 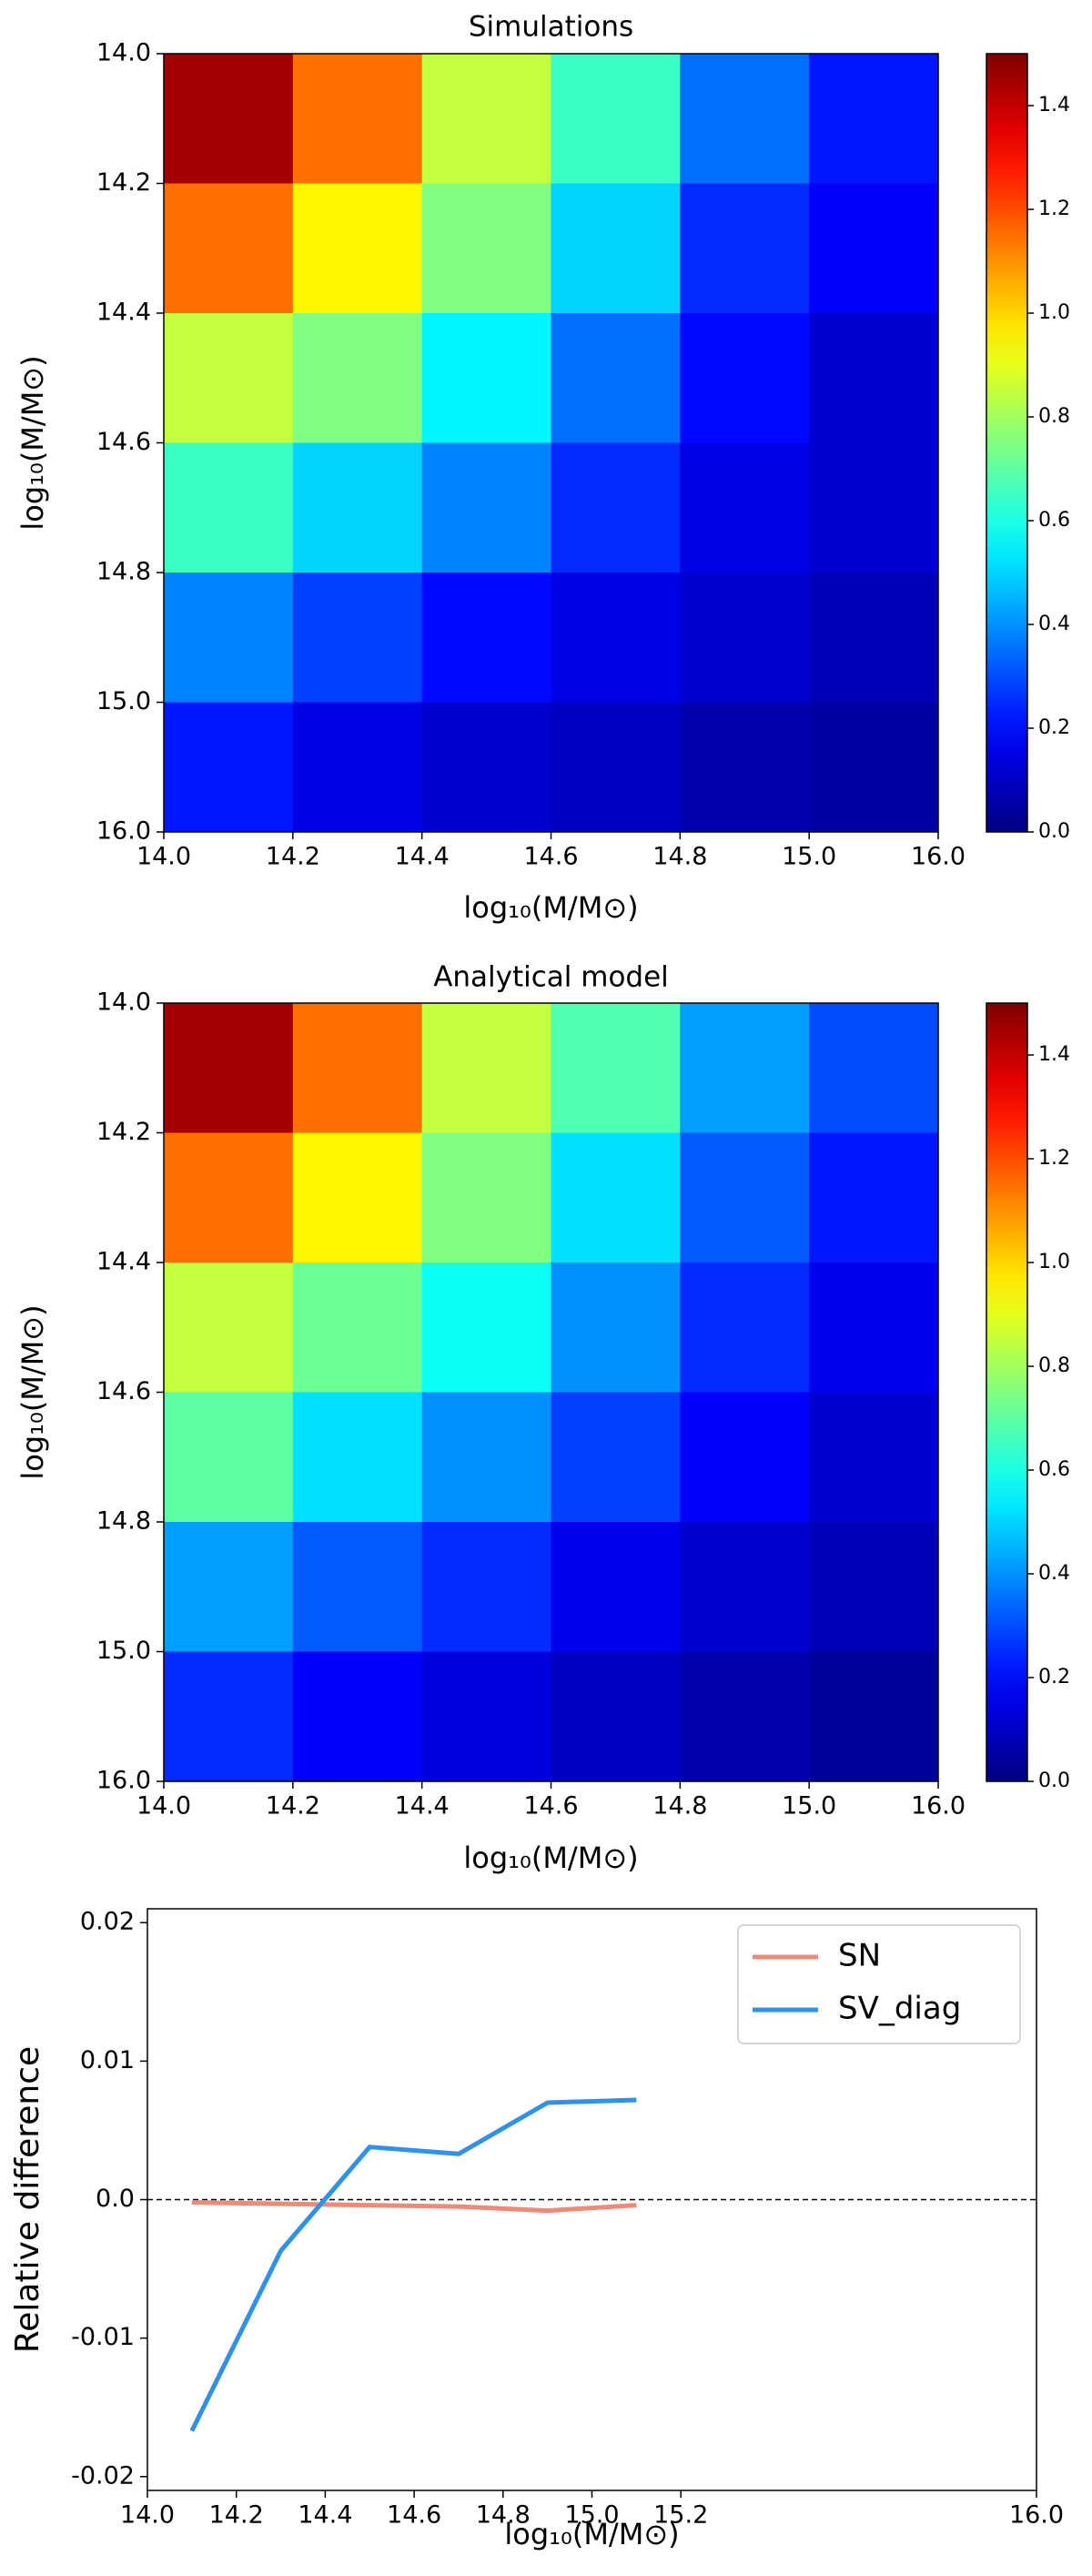 I want to click on y-tick-label: -0.02, so click(x=103, y=2475).